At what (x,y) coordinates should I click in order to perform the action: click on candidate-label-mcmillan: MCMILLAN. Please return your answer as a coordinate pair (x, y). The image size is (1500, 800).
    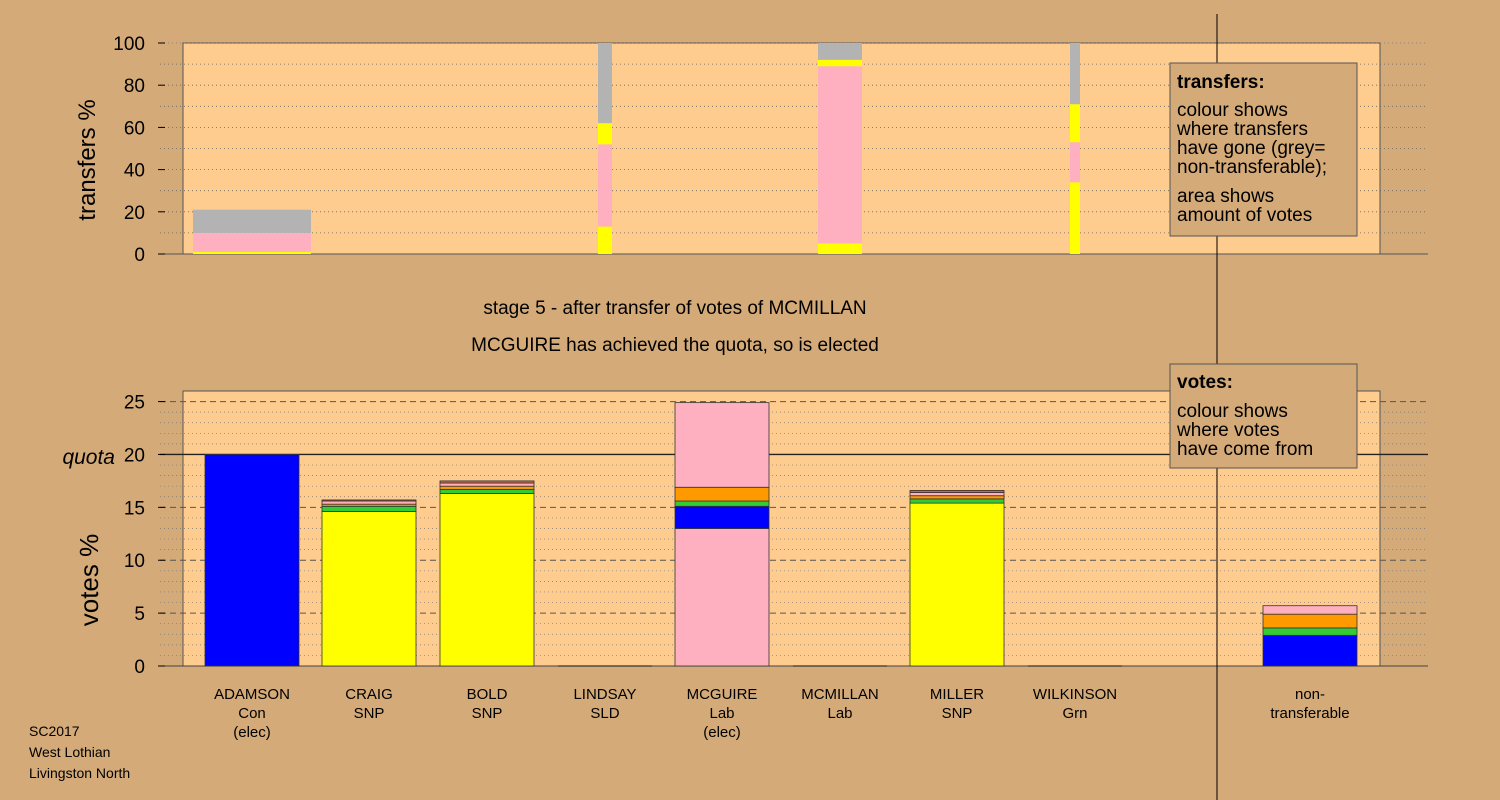
    Looking at the image, I should click on (840, 694).